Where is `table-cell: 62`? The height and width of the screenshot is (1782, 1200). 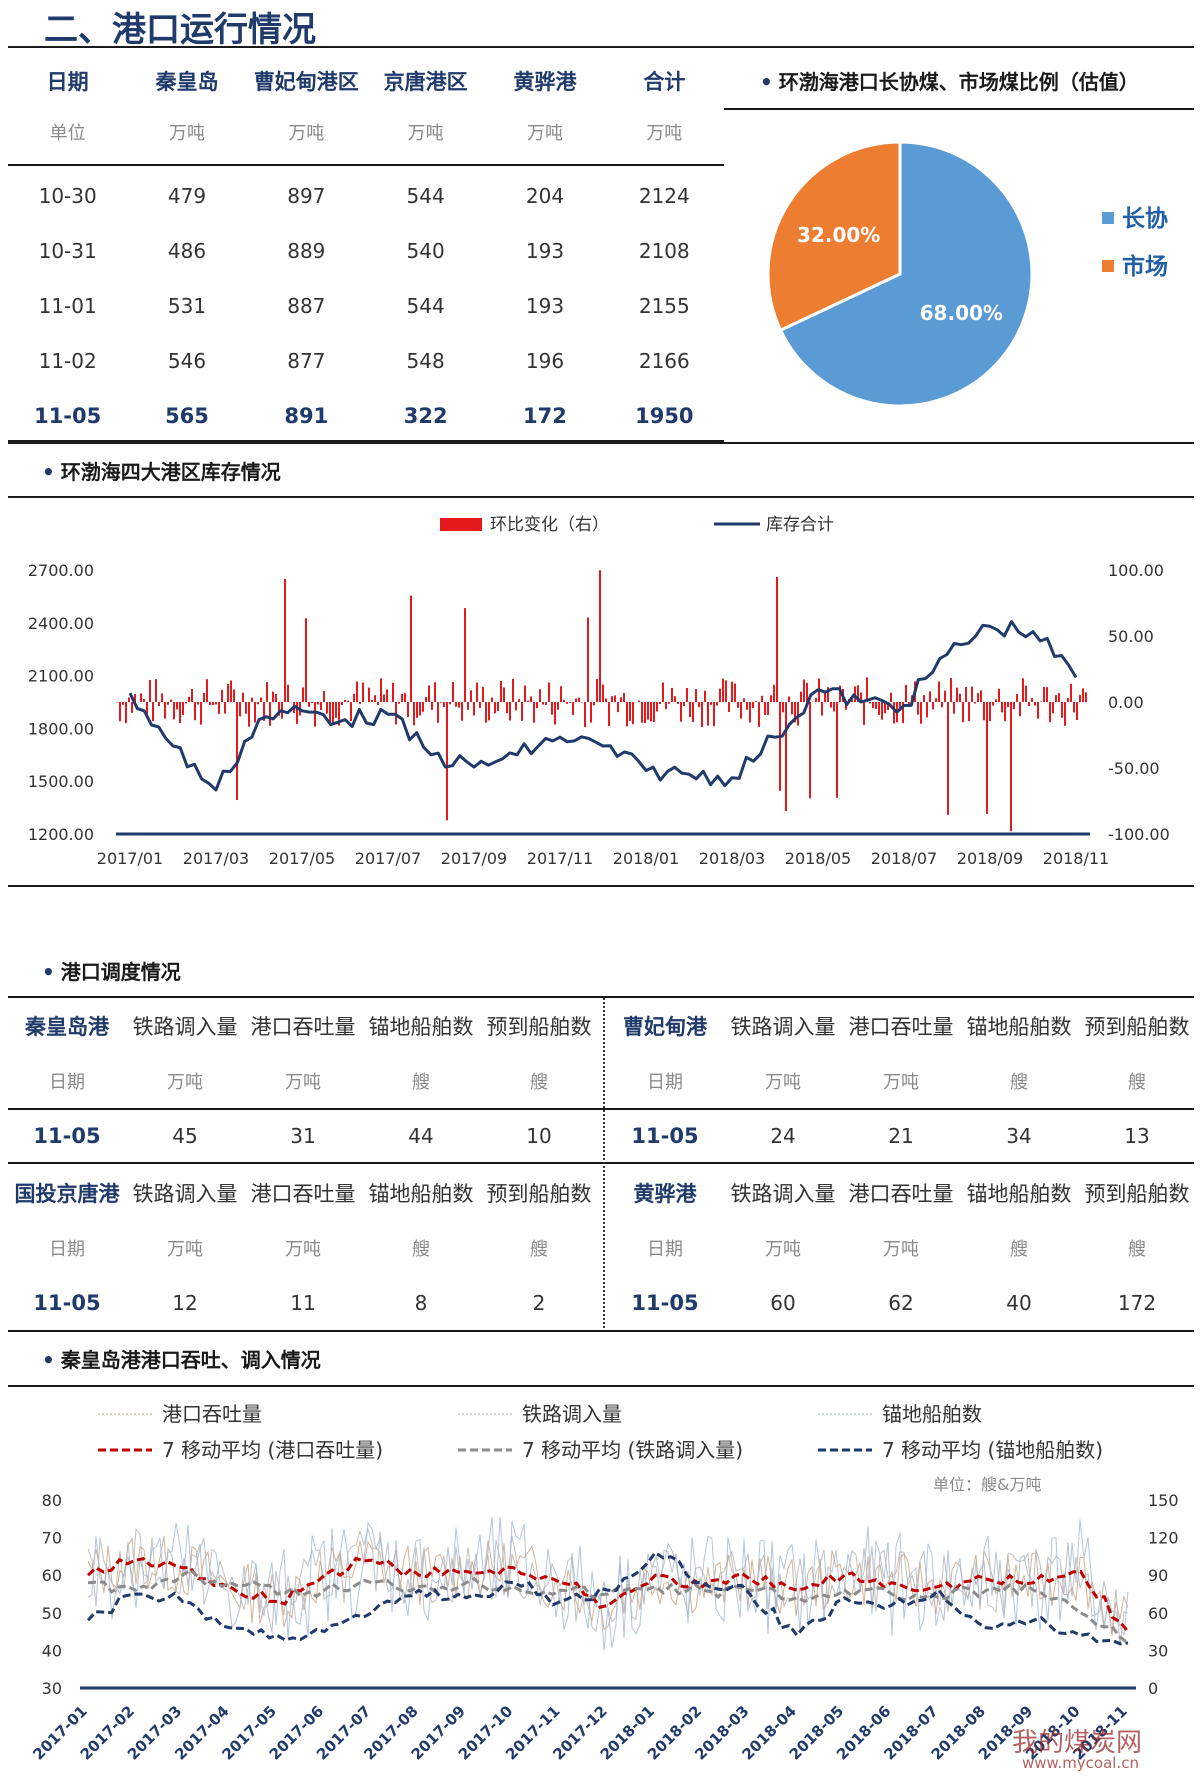 table-cell: 62 is located at coordinates (901, 1303).